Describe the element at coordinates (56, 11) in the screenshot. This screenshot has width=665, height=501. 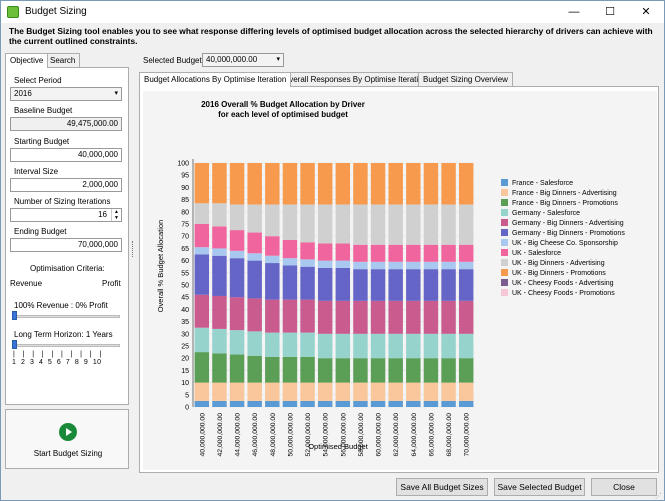
I see `window-title: Budget Sizing` at that location.